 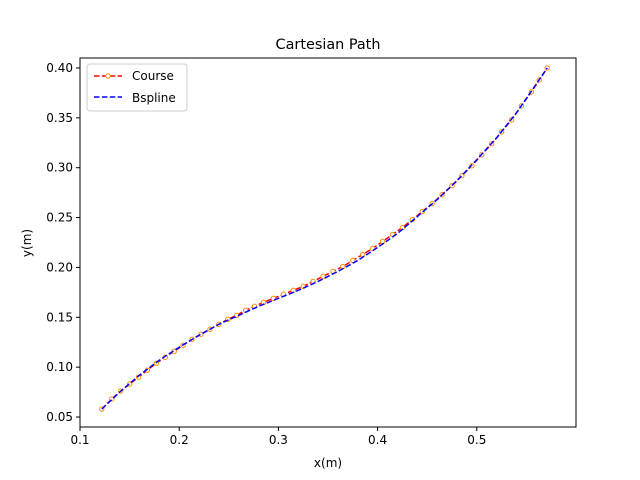 What do you see at coordinates (59, 118) in the screenshot?
I see `y-tick-label: 0.35` at bounding box center [59, 118].